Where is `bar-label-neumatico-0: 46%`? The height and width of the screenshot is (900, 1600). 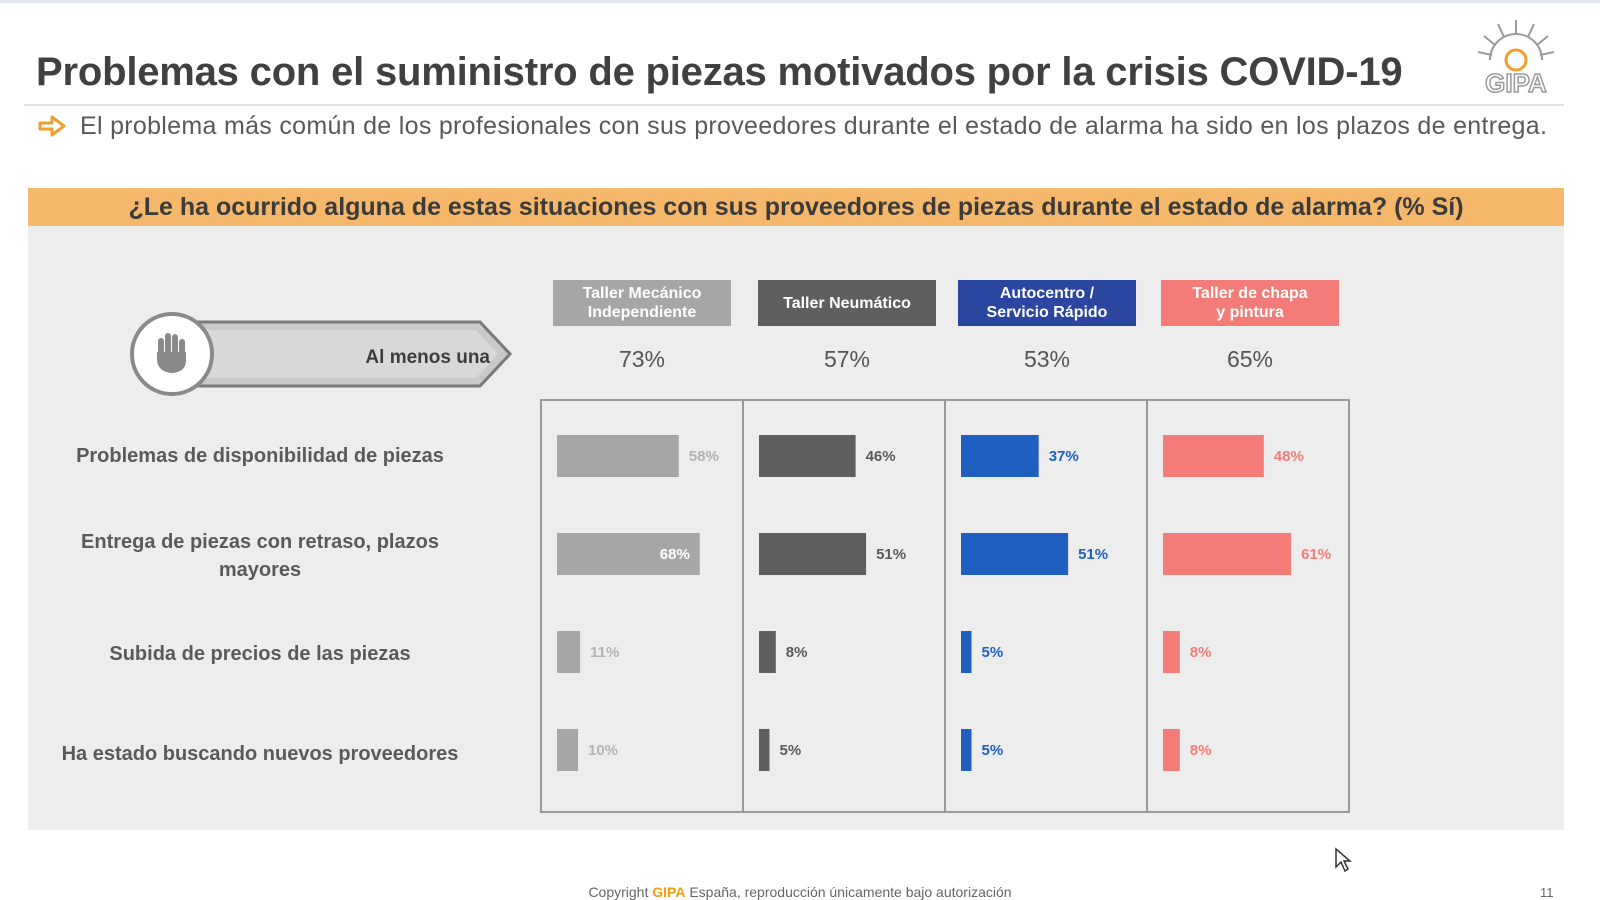
bar-label-neumatico-0: 46% is located at coordinates (881, 456).